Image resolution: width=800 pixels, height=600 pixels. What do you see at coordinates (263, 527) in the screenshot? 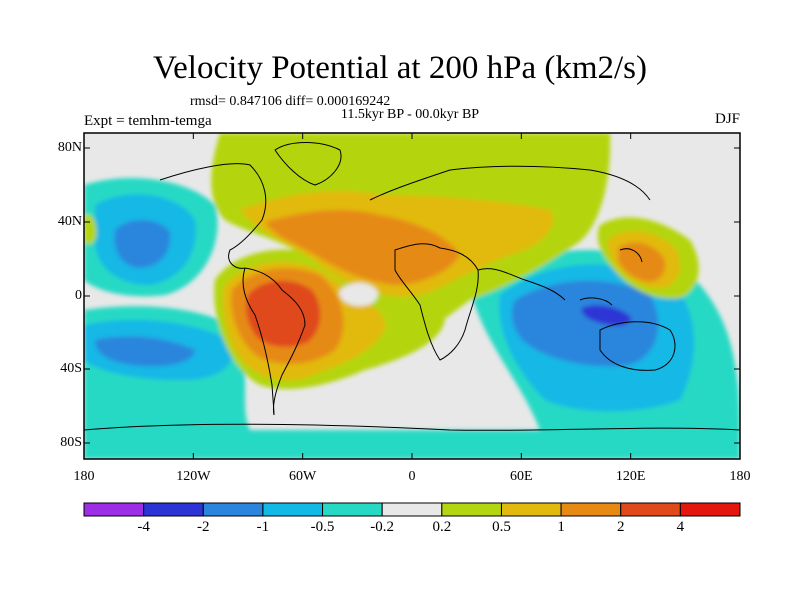
I see `colorbar-label: -1` at bounding box center [263, 527].